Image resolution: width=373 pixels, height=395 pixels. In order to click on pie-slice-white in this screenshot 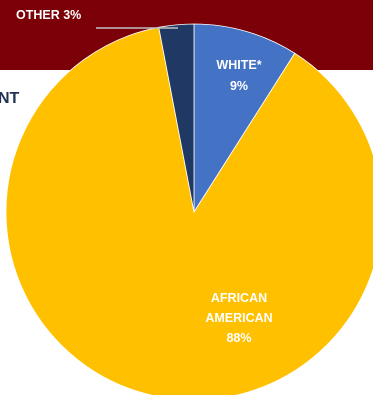, I will do `click(244, 118)`.